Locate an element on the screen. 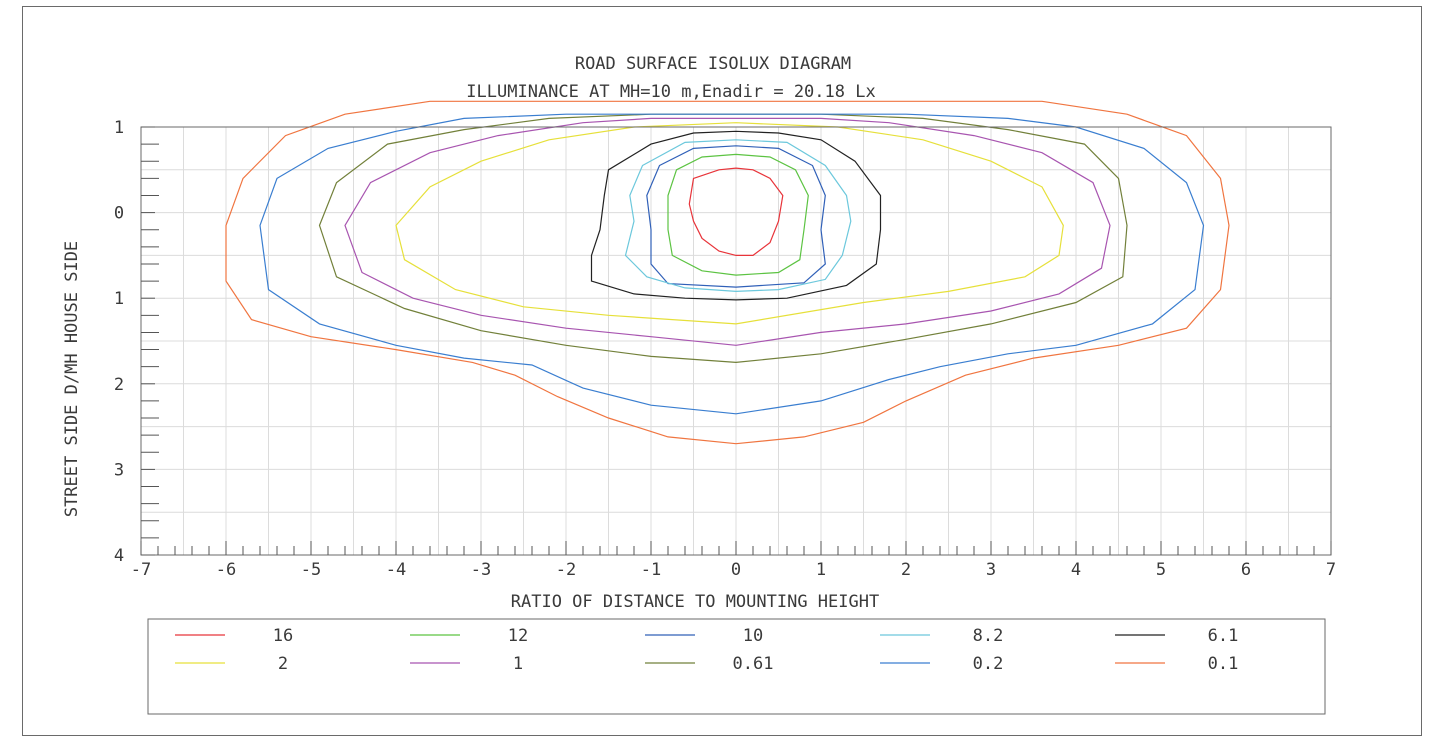 This screenshot has width=1440, height=744. y-tick-label: 0 is located at coordinates (119, 214).